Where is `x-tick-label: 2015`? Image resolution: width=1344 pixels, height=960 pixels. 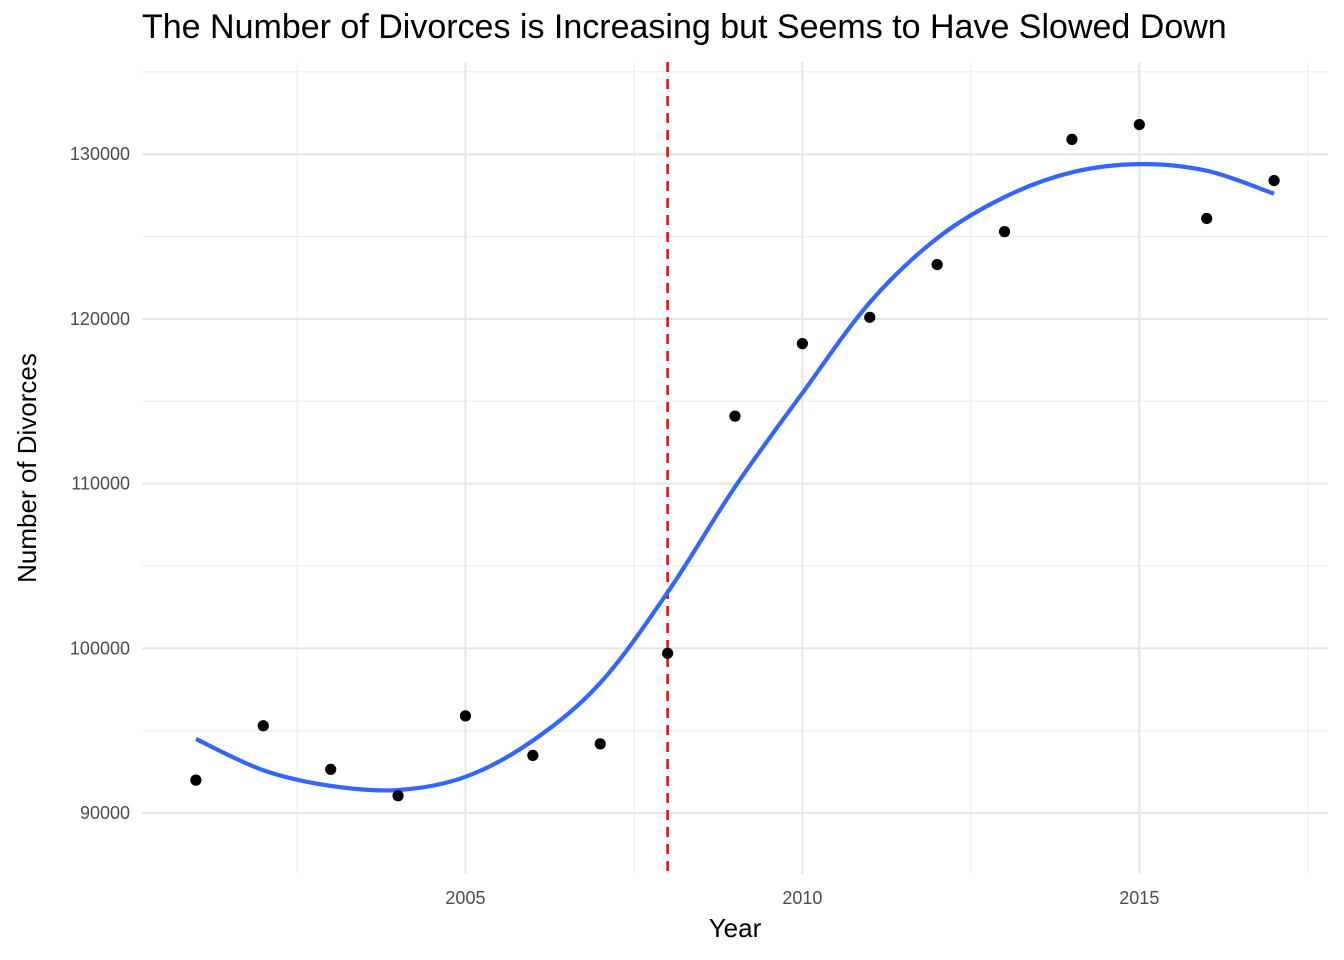 x-tick-label: 2015 is located at coordinates (1139, 898).